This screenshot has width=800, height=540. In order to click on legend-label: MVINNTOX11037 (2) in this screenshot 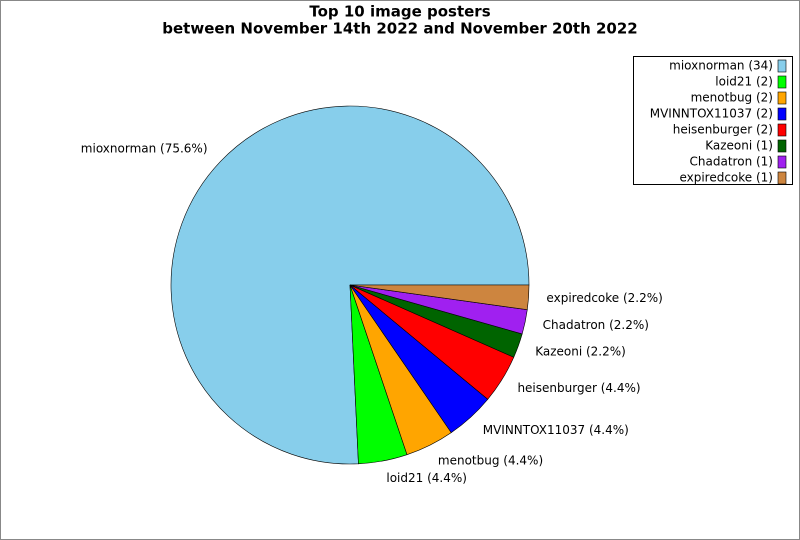, I will do `click(711, 114)`.